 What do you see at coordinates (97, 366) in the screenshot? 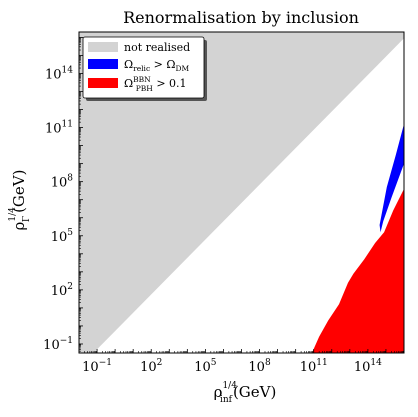
I see `x-tick-label: 10⁻¹` at bounding box center [97, 366].